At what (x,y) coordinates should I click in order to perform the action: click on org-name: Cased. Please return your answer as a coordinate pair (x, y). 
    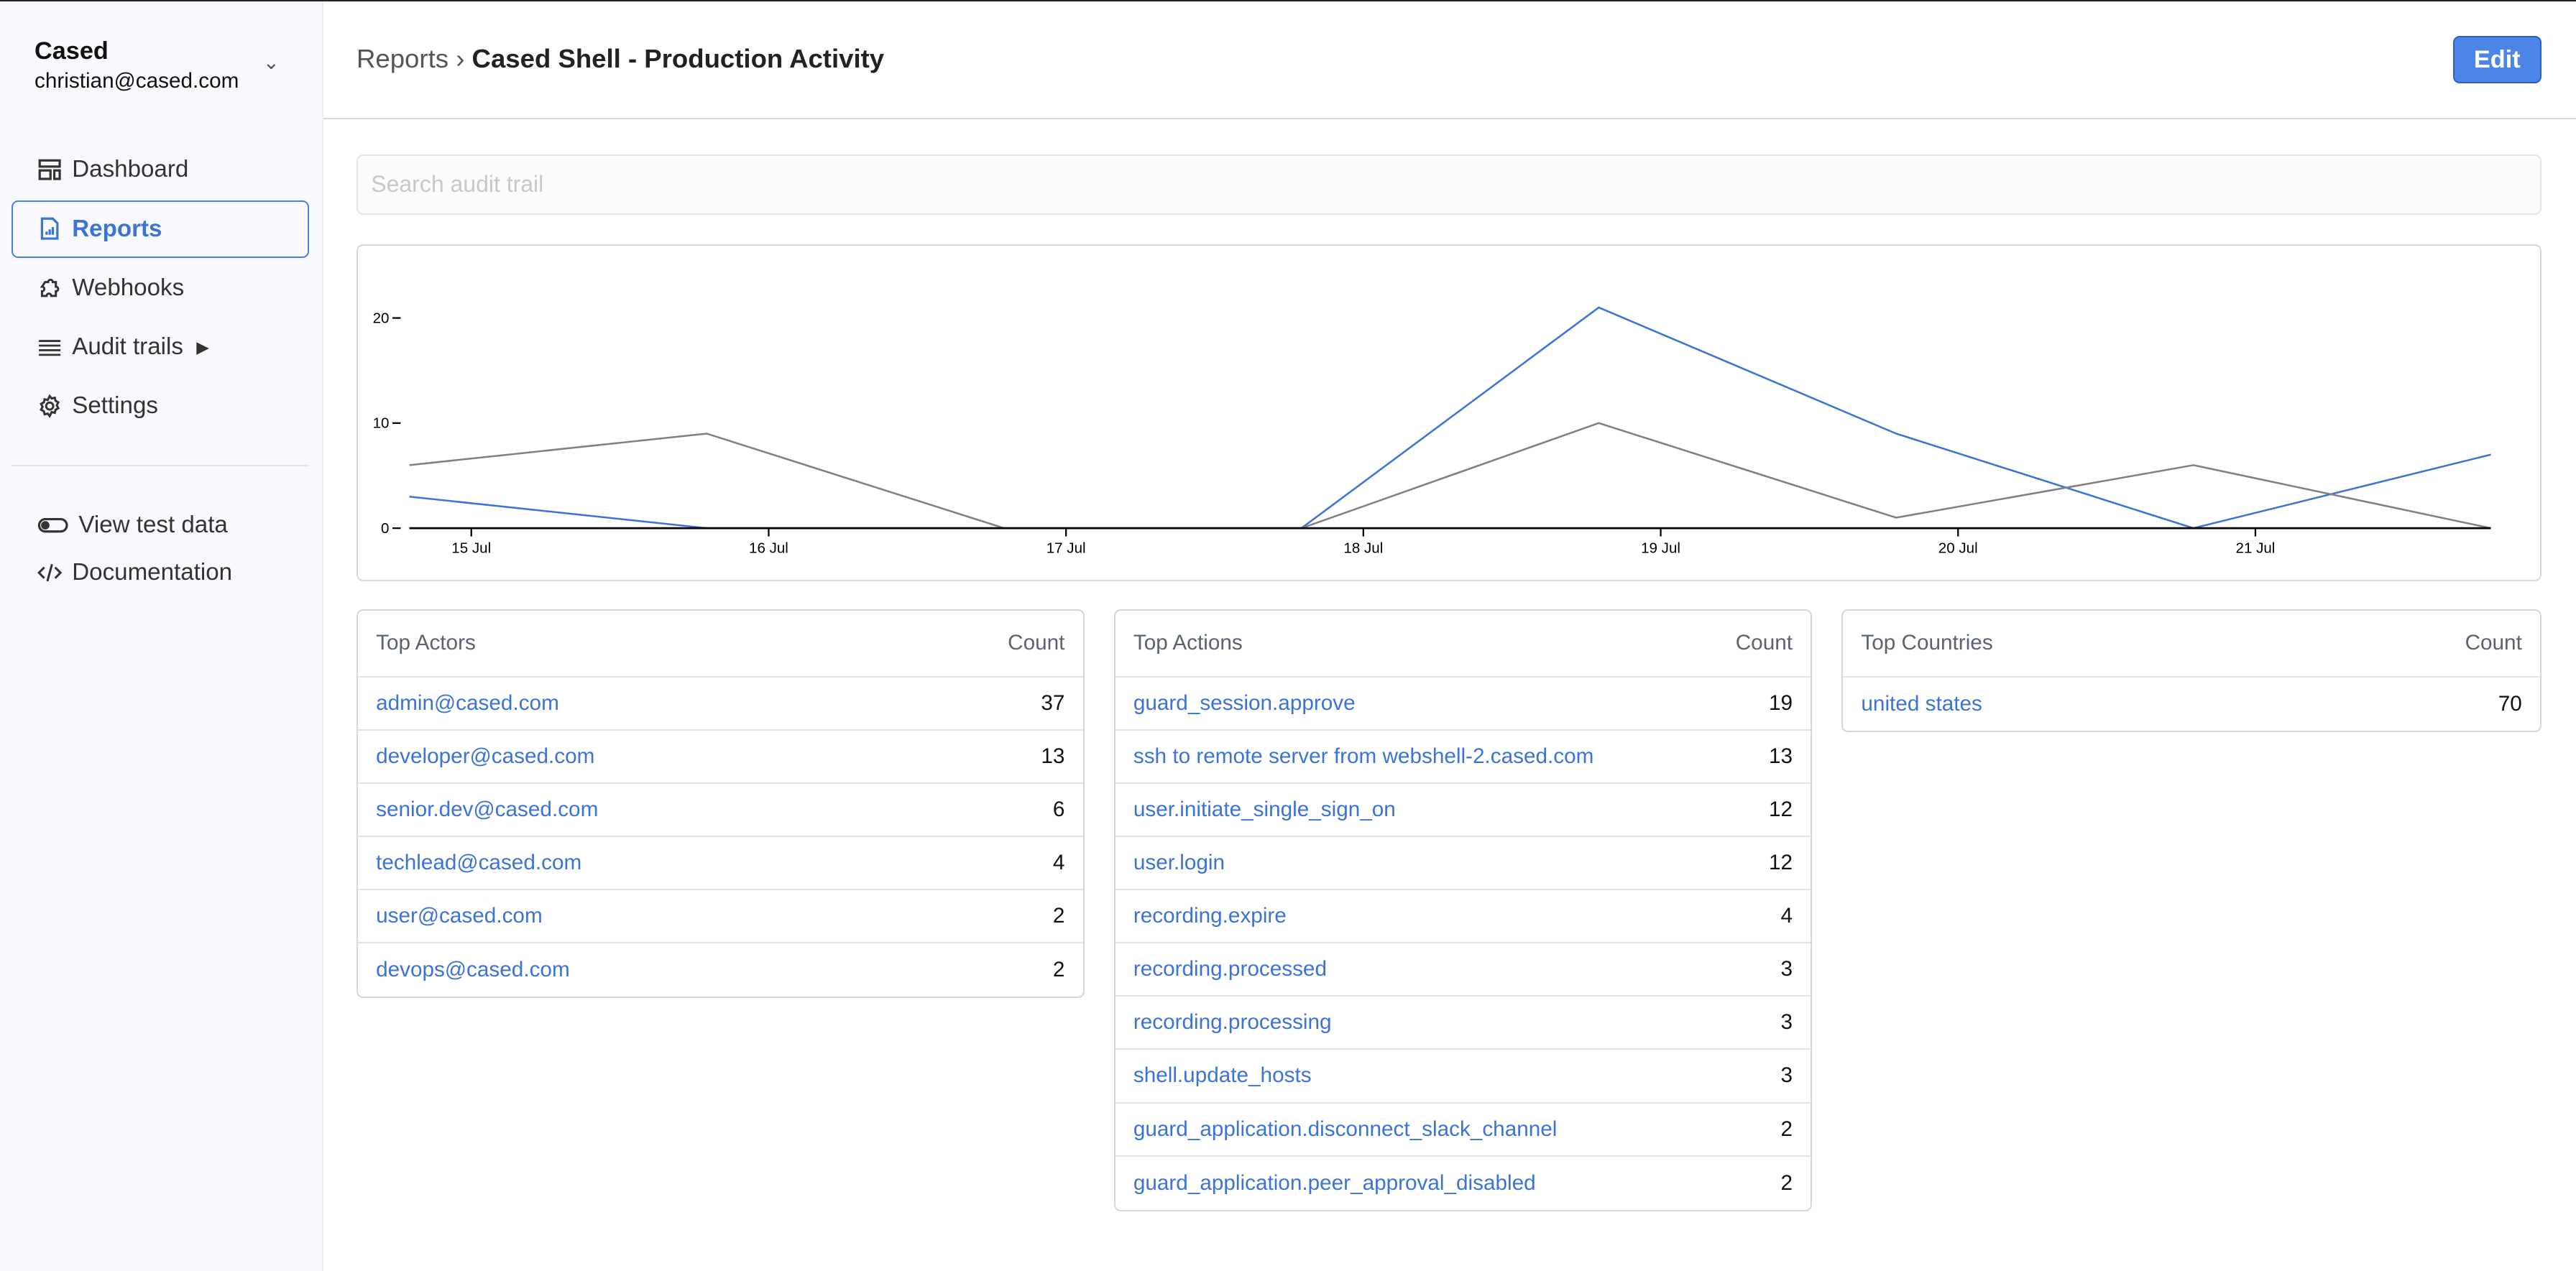
    Looking at the image, I should click on (71, 51).